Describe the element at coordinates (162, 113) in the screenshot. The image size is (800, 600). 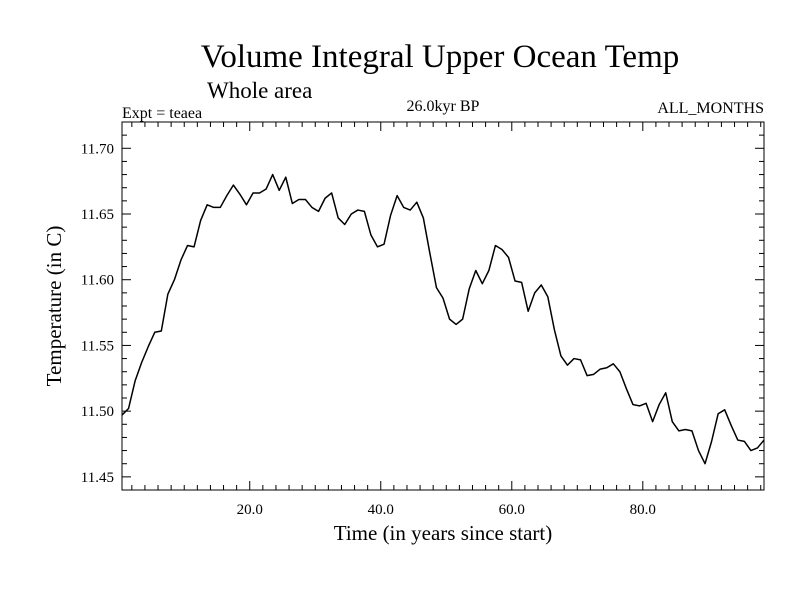
I see `experiment-label: Expt = teaea` at that location.